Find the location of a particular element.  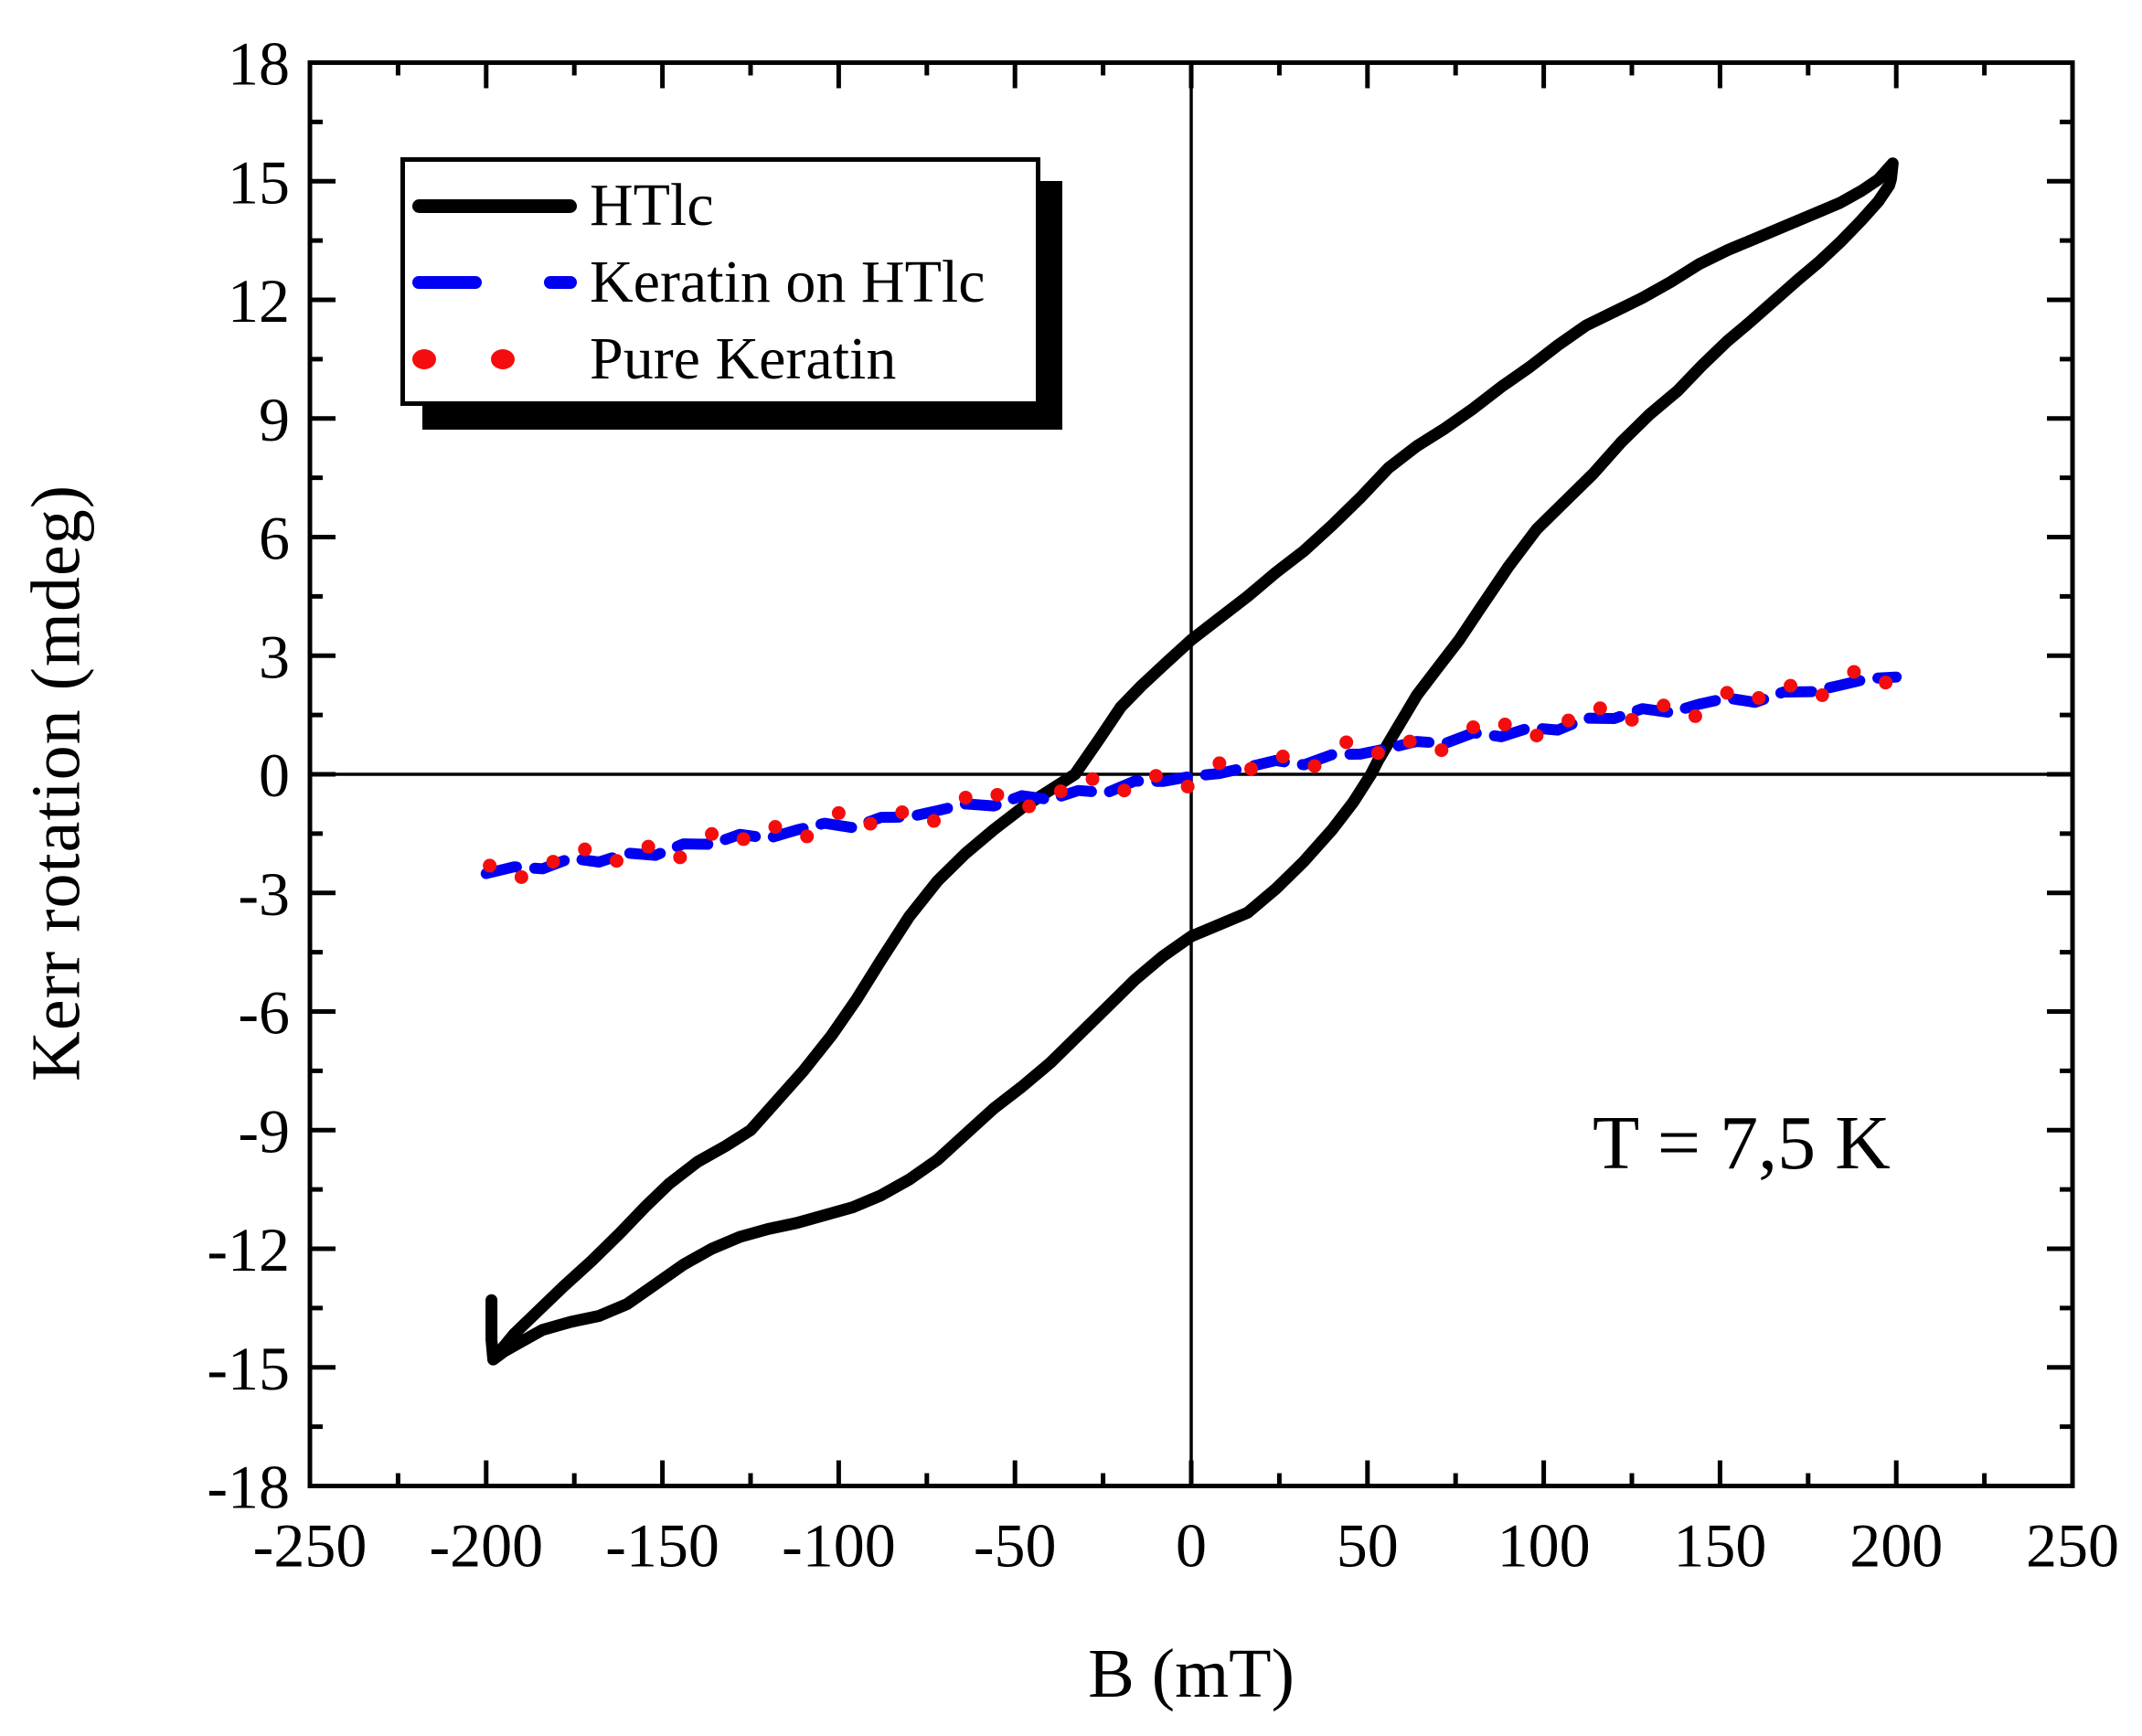

temperature-annotation: T = 7,5 K is located at coordinates (1742, 1143).